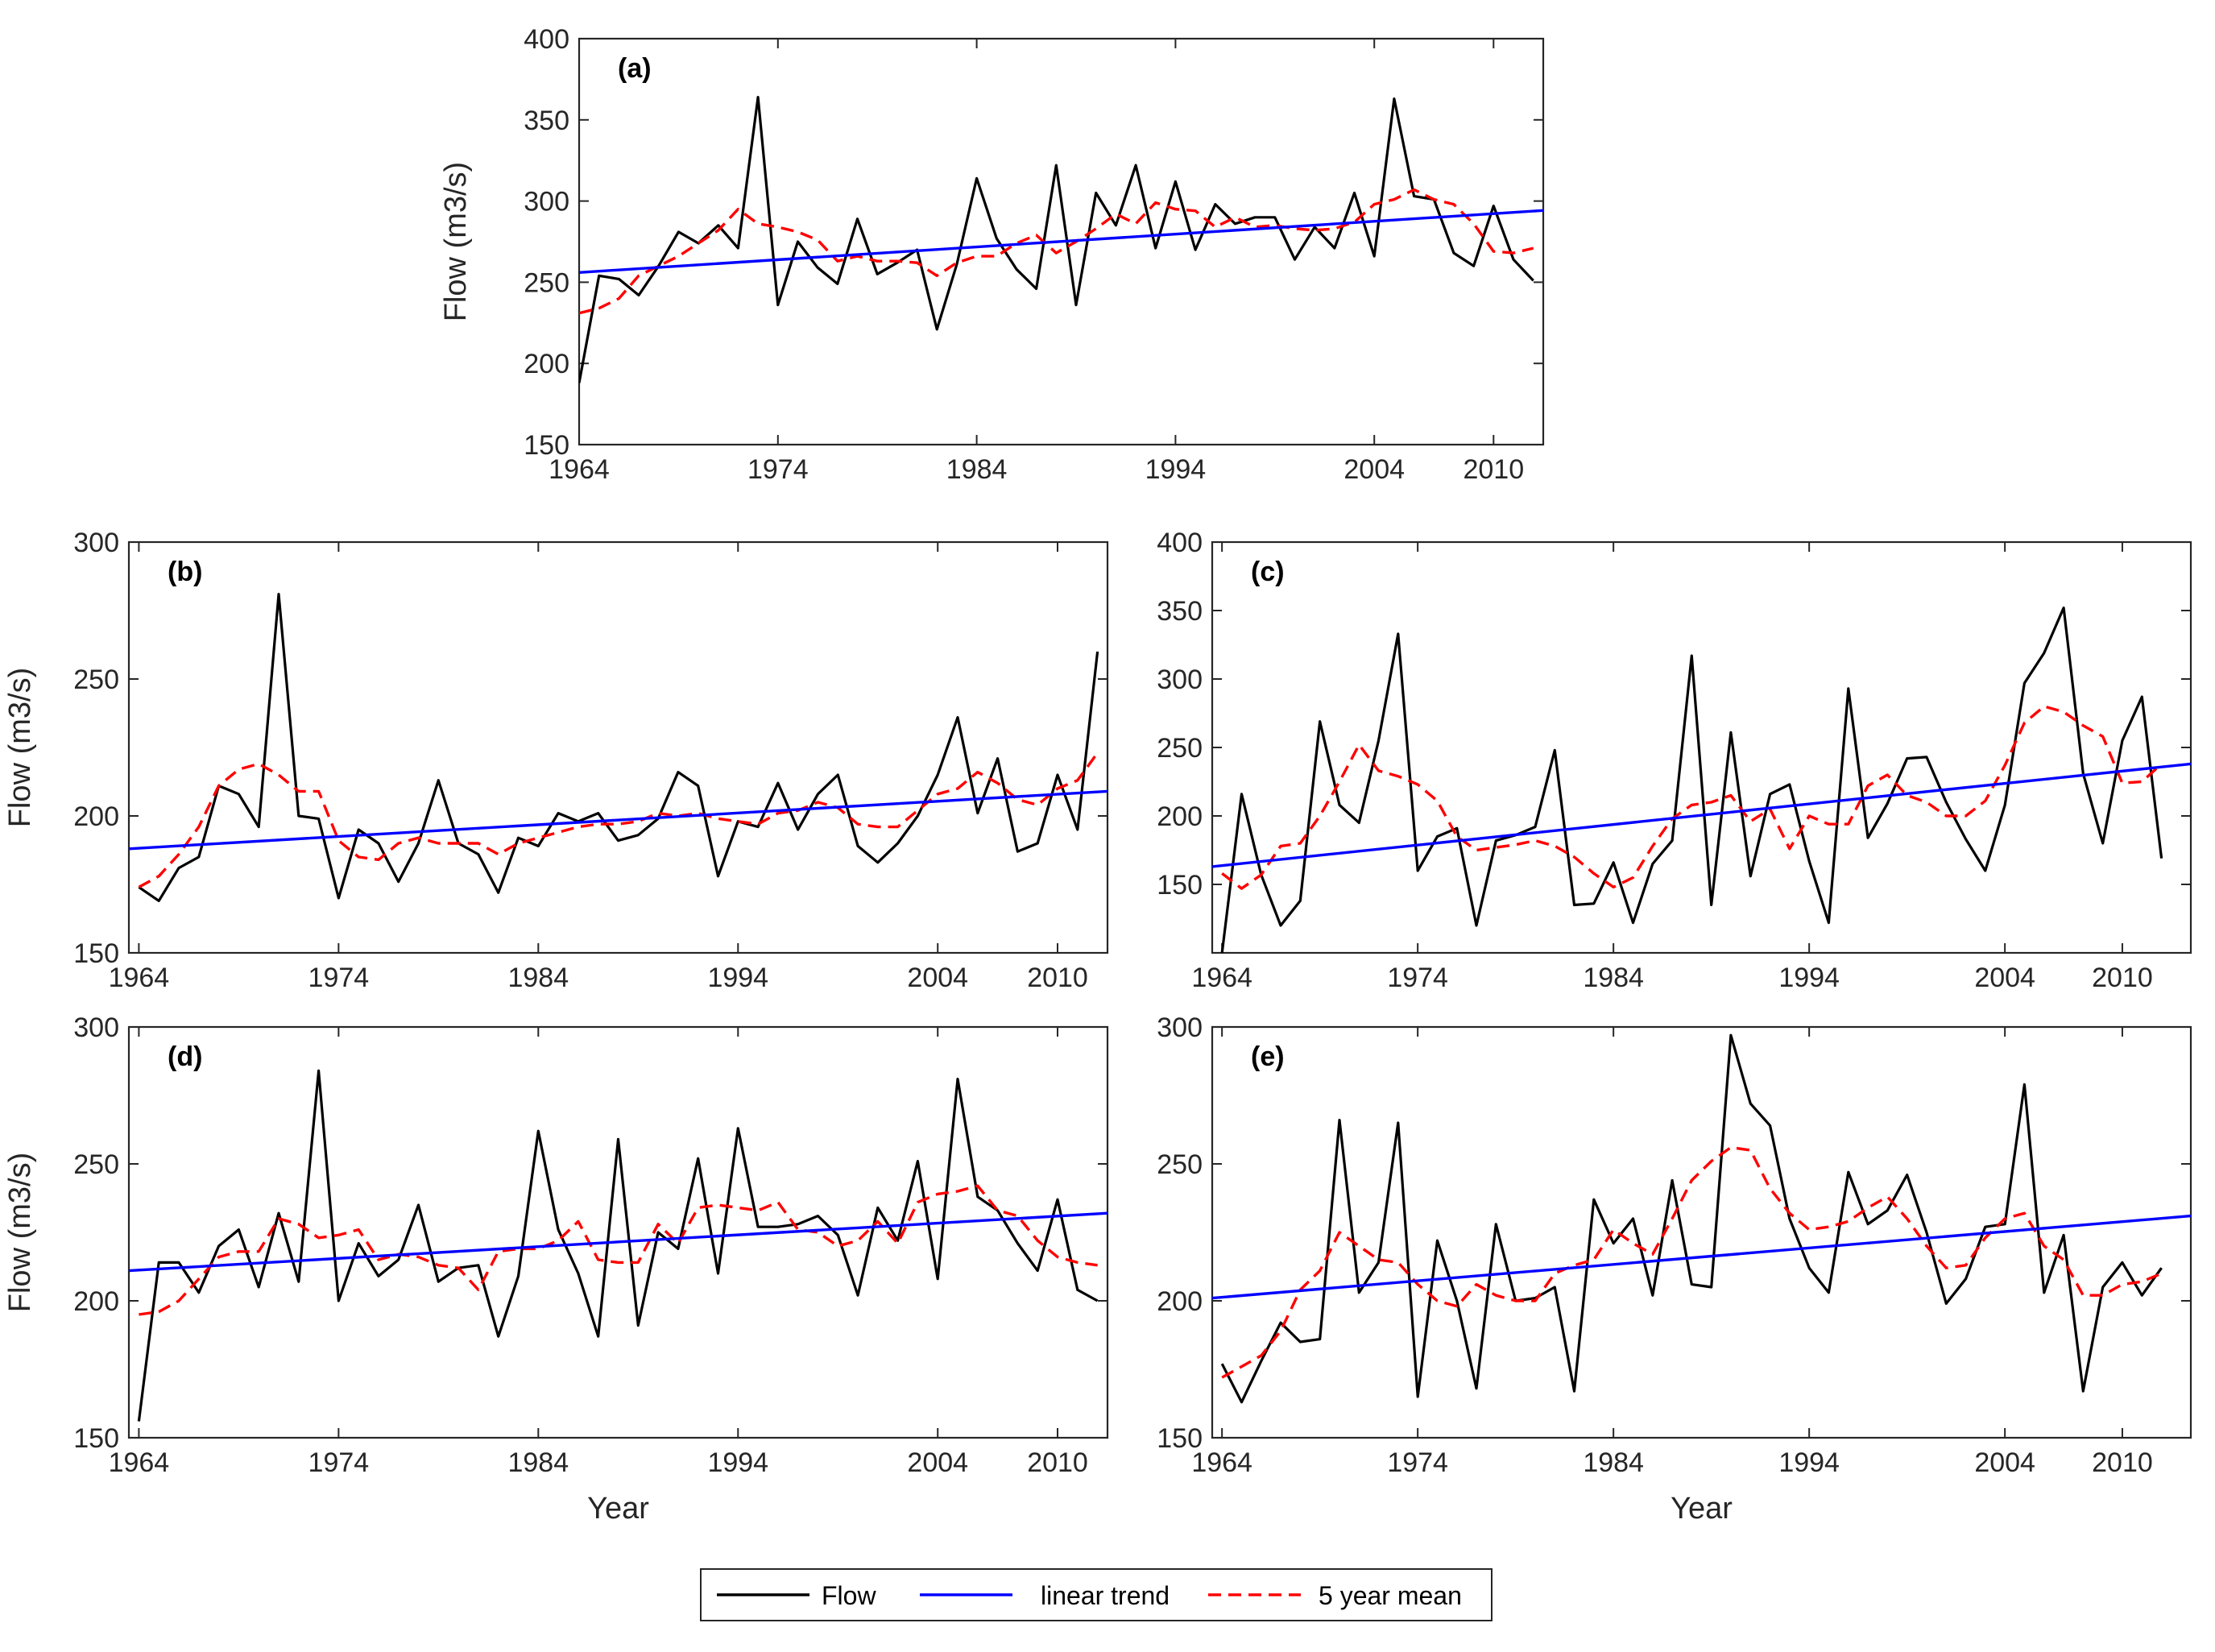  Describe the element at coordinates (1105, 1595) in the screenshot. I see `legend-linear-trend-label: linear trend` at that location.